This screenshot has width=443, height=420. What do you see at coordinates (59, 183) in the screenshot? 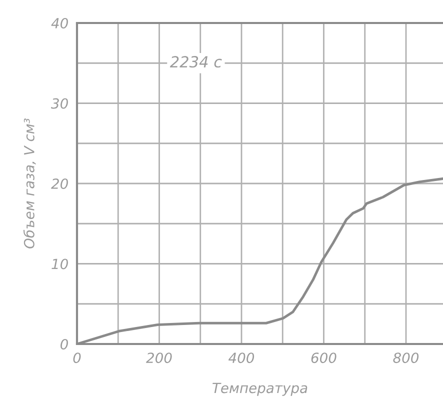
I see `y-tick-label: 20` at bounding box center [59, 183].